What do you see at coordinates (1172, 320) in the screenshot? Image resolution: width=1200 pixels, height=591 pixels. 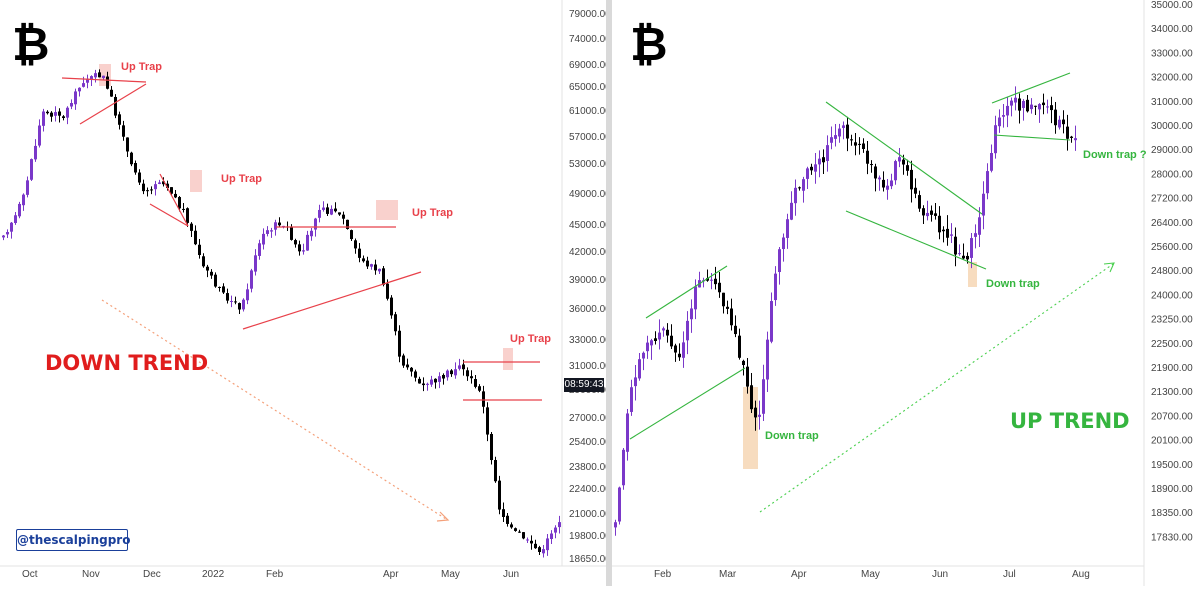 I see `right-price-tick: 23250.00` at bounding box center [1172, 320].